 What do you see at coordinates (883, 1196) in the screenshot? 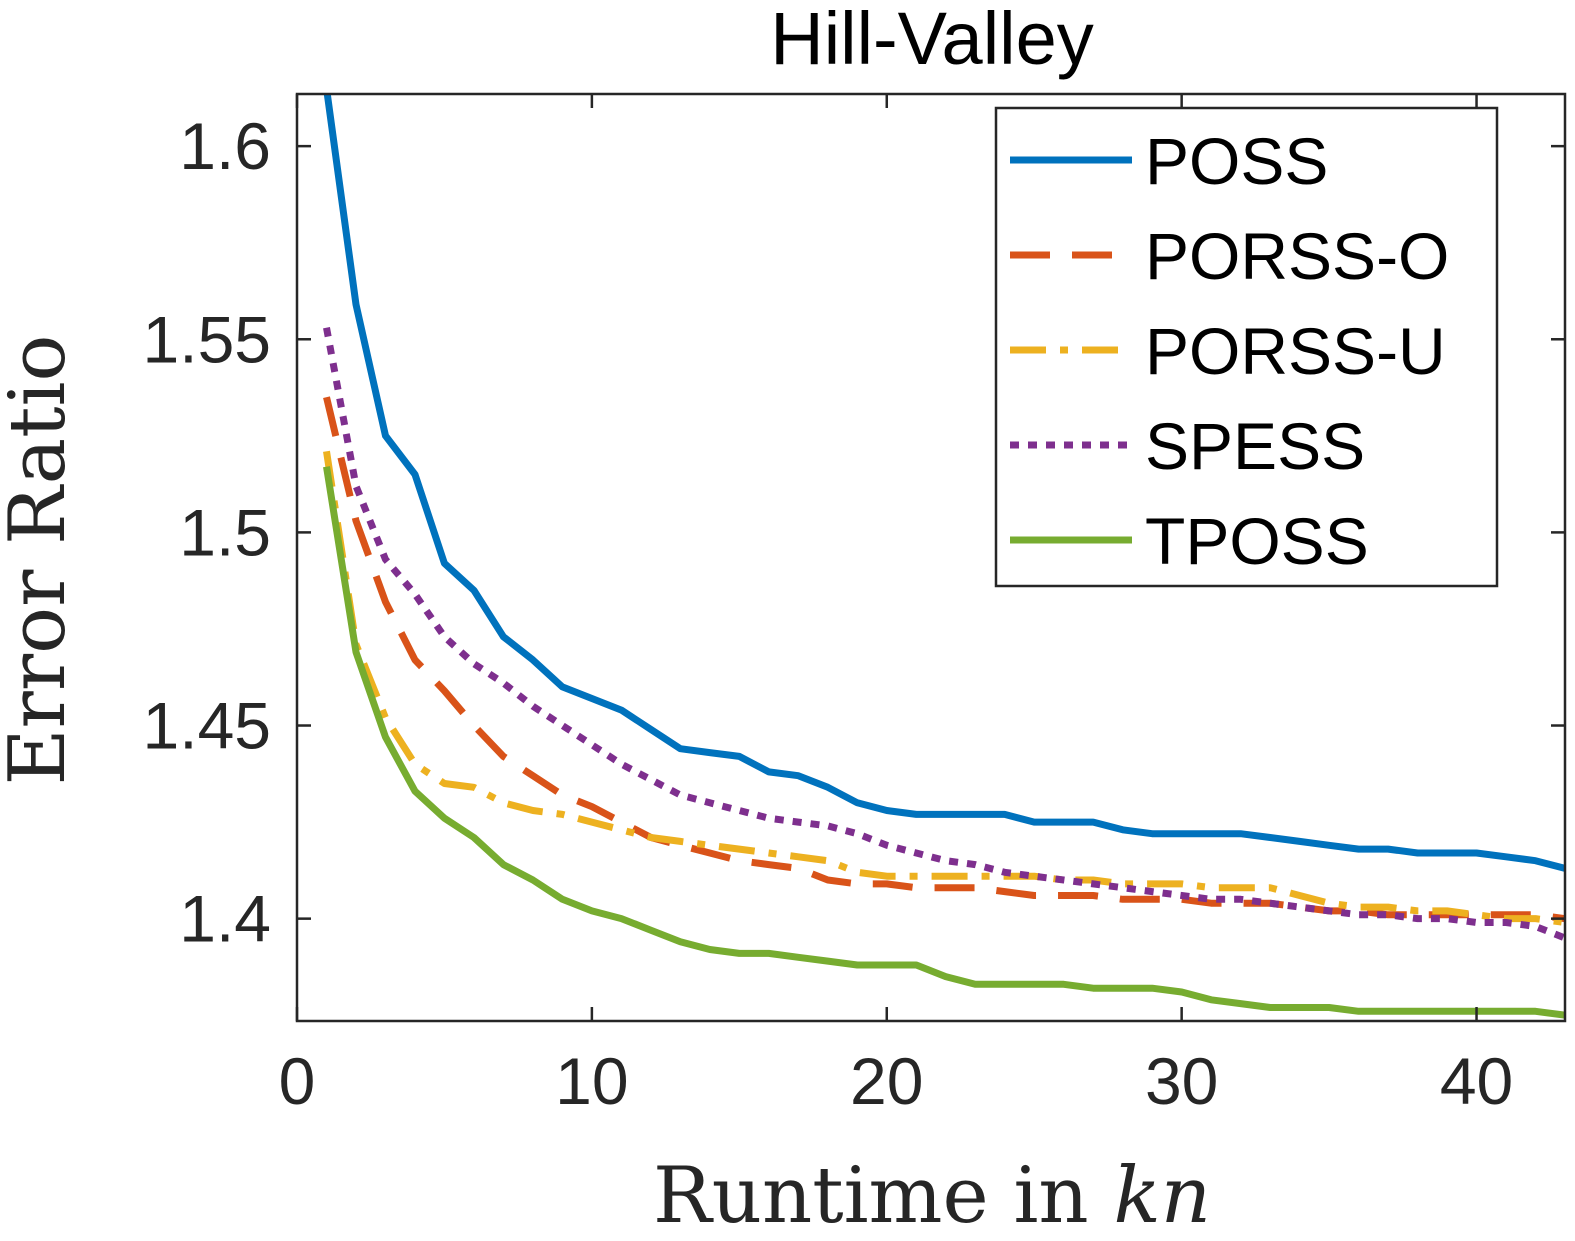
I see `x-axis-label-main: Runtime in` at bounding box center [883, 1196].